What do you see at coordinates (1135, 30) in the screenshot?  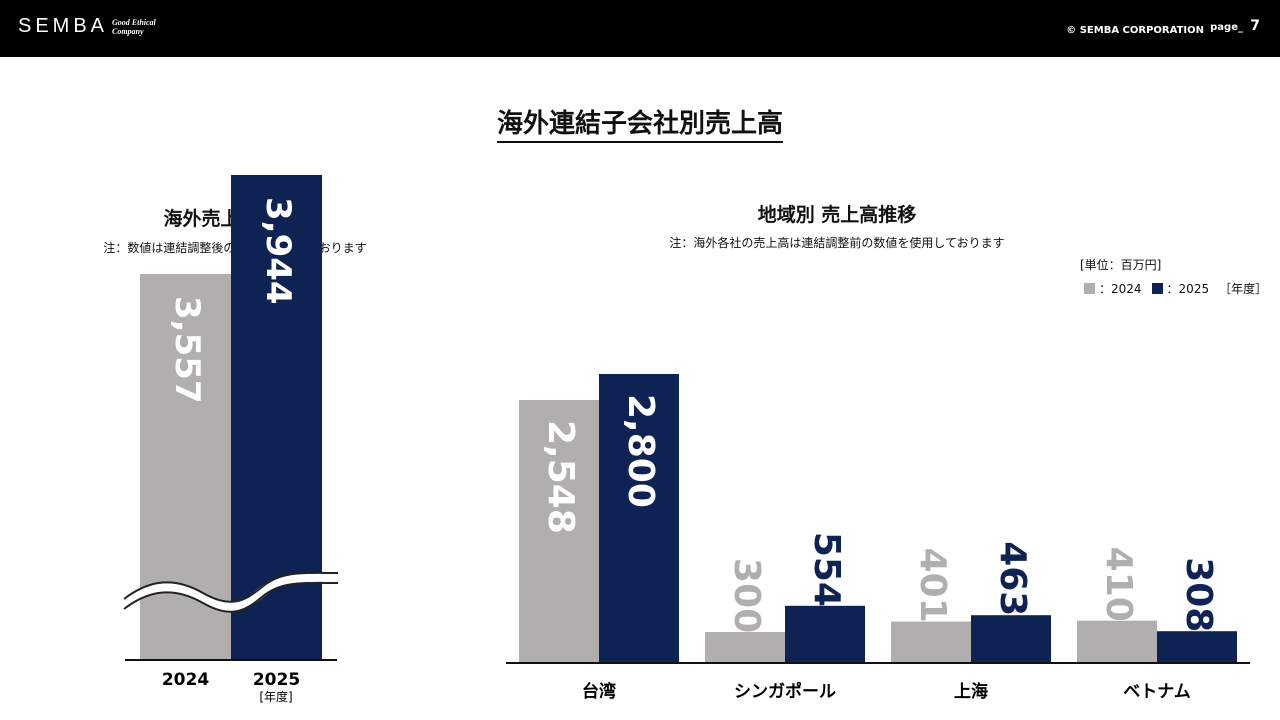 I see `copyright-text: © SEMBA CORPORATION` at bounding box center [1135, 30].